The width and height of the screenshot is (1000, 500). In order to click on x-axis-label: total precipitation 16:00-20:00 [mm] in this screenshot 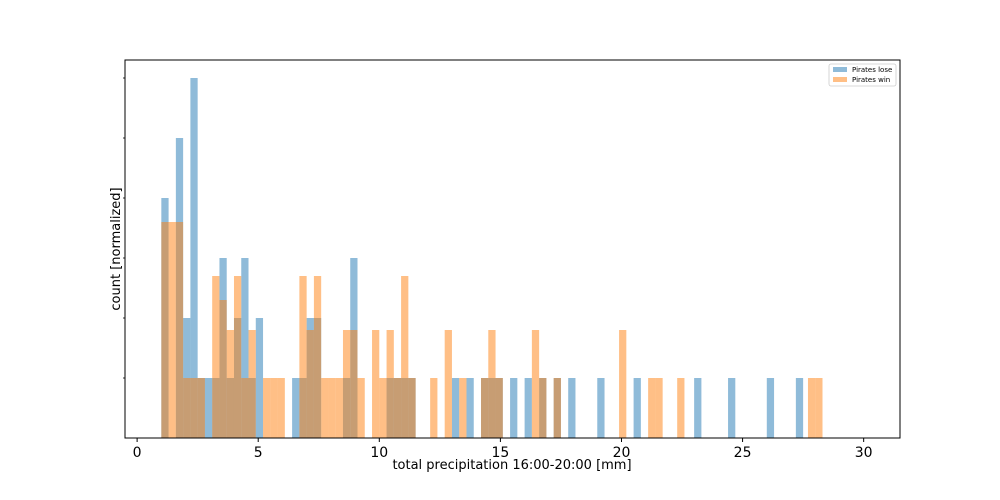, I will do `click(511, 465)`.